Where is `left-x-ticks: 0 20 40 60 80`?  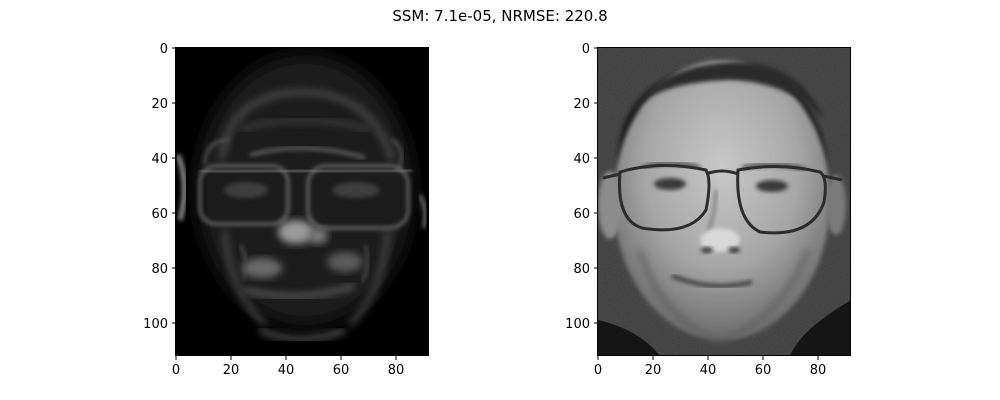 left-x-ticks: 0 20 40 60 80 is located at coordinates (288, 367).